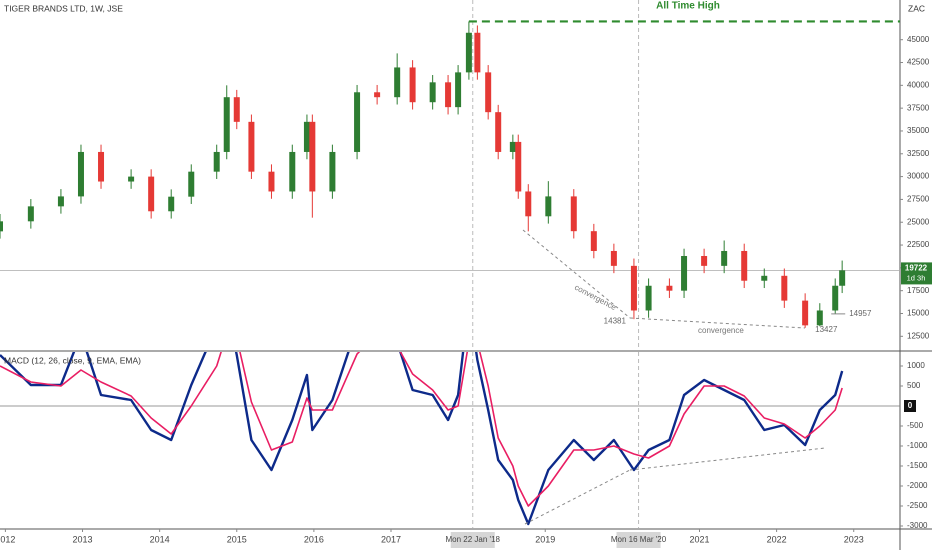 The height and width of the screenshot is (550, 932). Describe the element at coordinates (918, 244) in the screenshot. I see `y-tick-label: 22500` at that location.